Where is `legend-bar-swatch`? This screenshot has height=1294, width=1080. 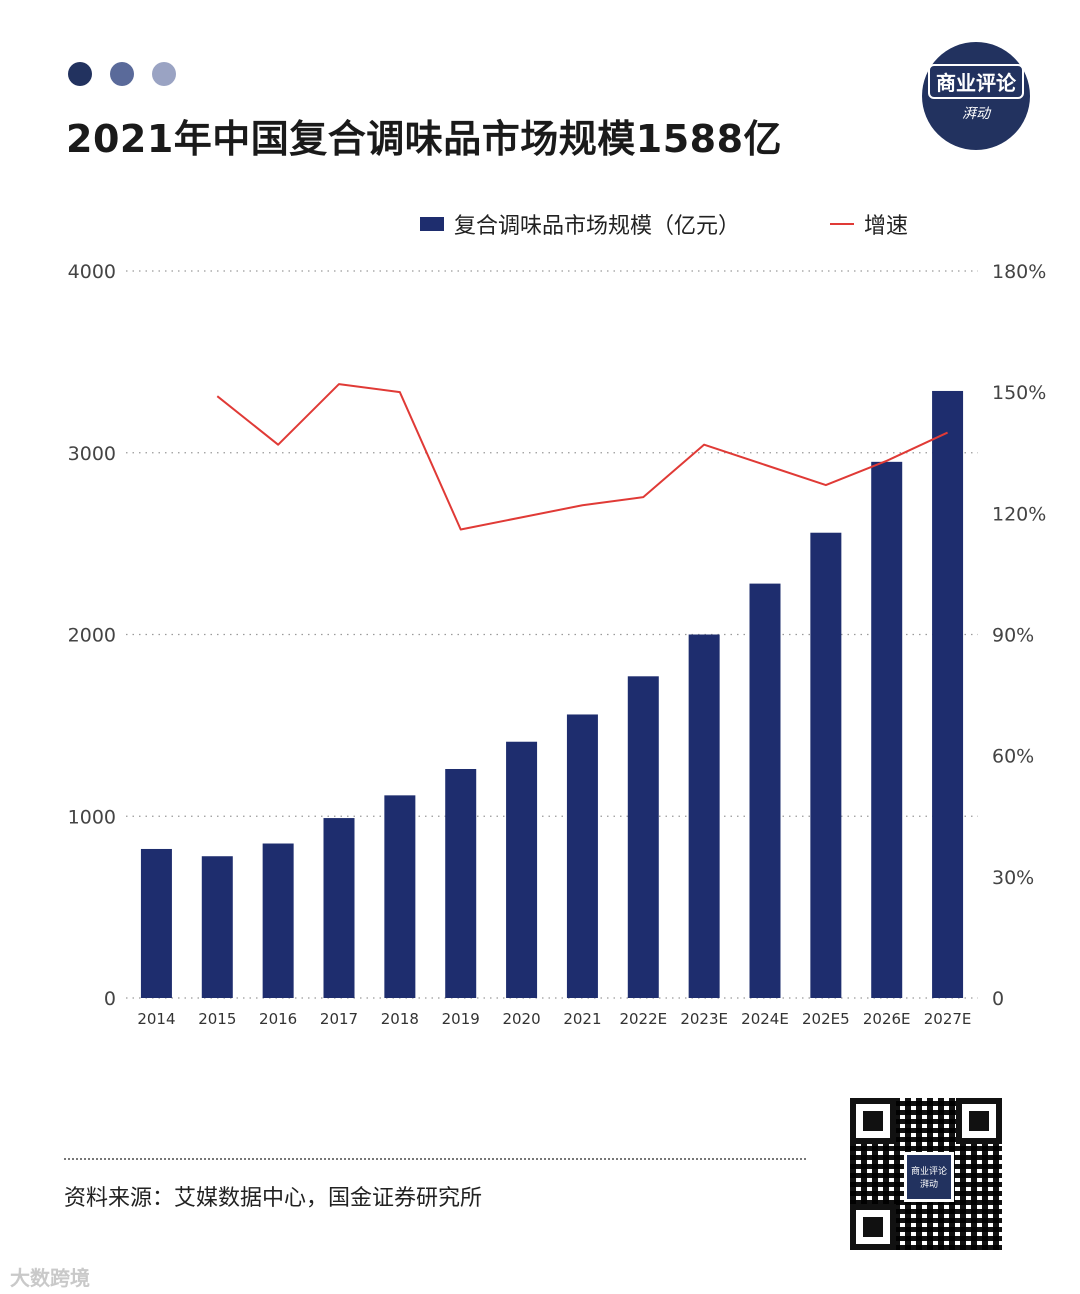
legend-bar-swatch is located at coordinates (432, 224).